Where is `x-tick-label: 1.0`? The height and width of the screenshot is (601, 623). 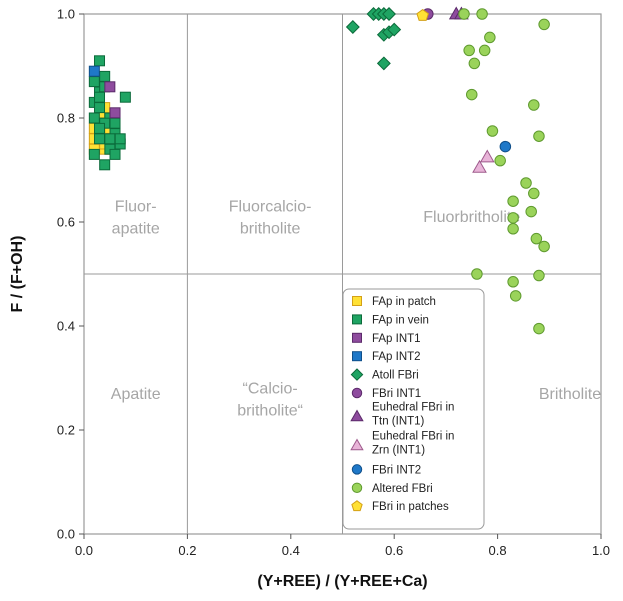
x-tick-label: 1.0 is located at coordinates (601, 550).